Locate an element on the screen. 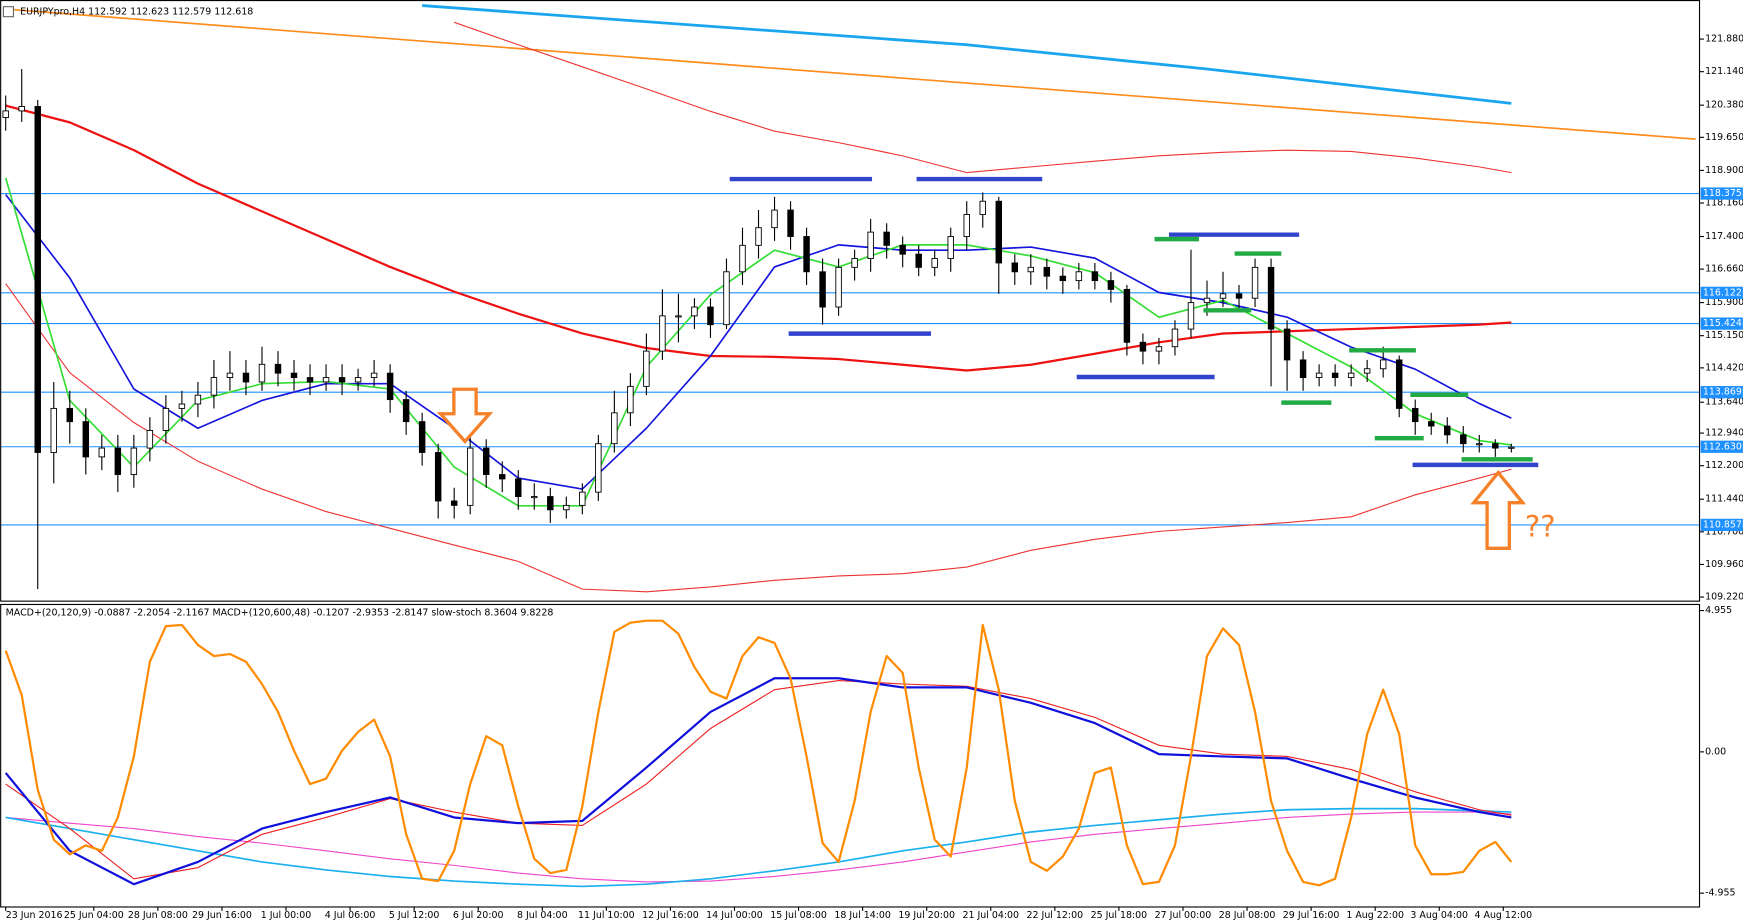 The width and height of the screenshot is (1743, 922). y-tick-label: 115.150 is located at coordinates (1724, 335).